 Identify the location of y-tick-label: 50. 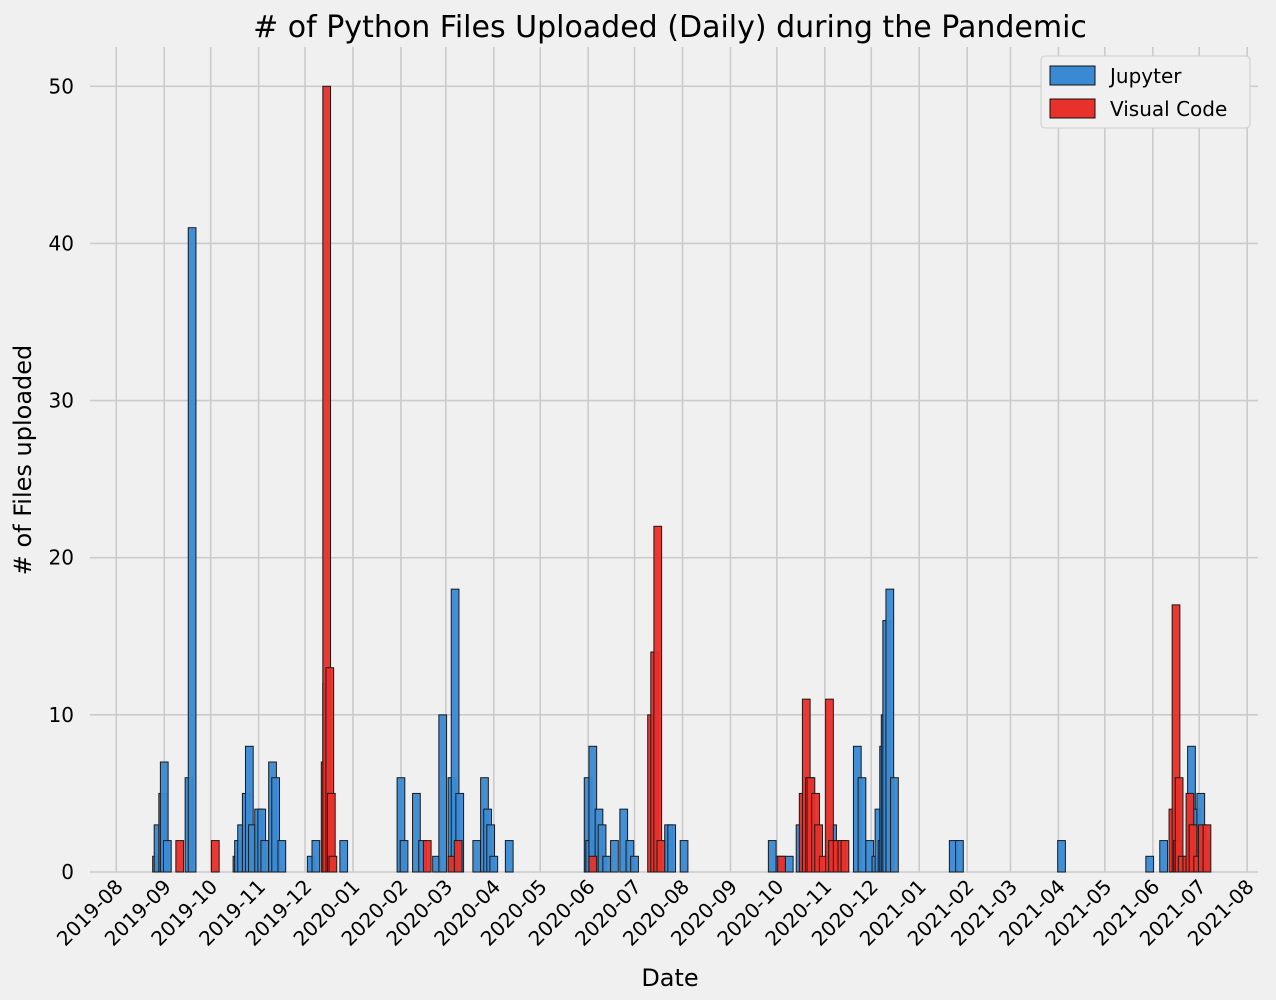
(61, 86).